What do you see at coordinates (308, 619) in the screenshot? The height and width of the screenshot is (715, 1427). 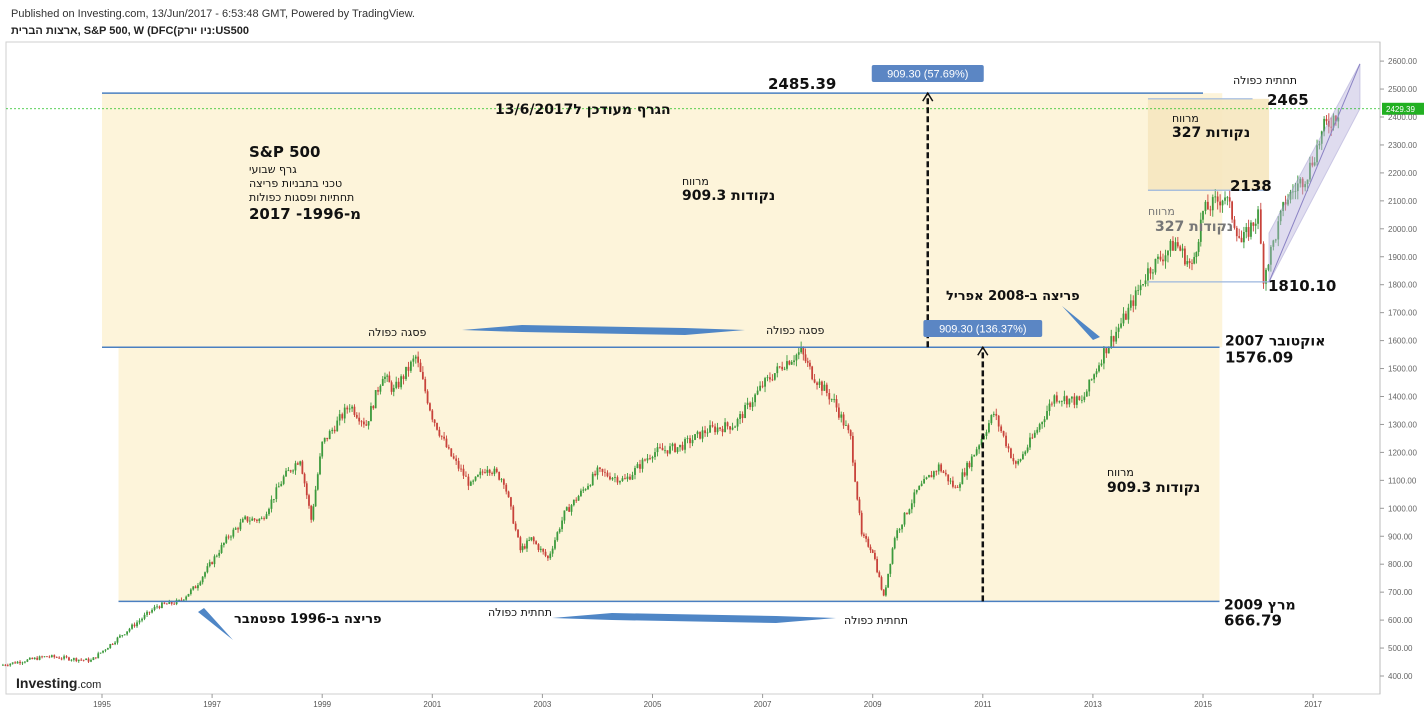 I see `annotation-breakout-1996: פריצה ב-1996 ספטמבר` at bounding box center [308, 619].